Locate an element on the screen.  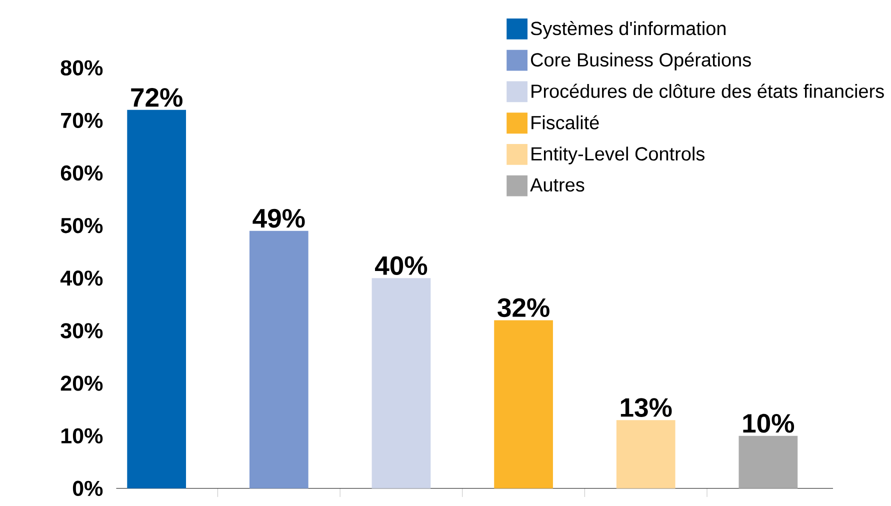
y-tick-label: 70% is located at coordinates (82, 120).